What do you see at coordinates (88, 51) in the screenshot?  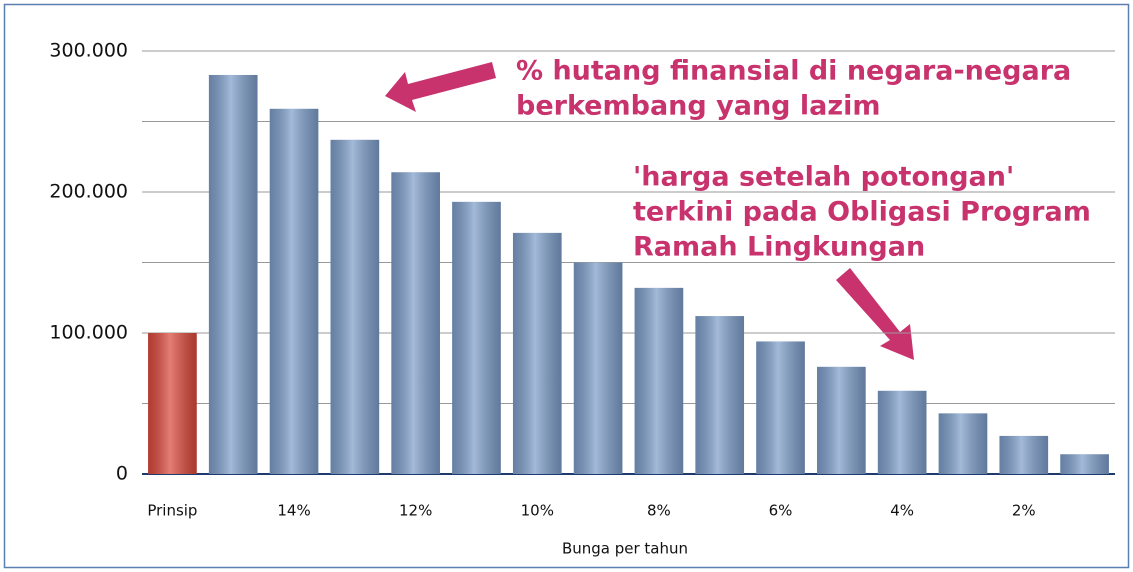 I see `y-tick-label: 300.000` at bounding box center [88, 51].